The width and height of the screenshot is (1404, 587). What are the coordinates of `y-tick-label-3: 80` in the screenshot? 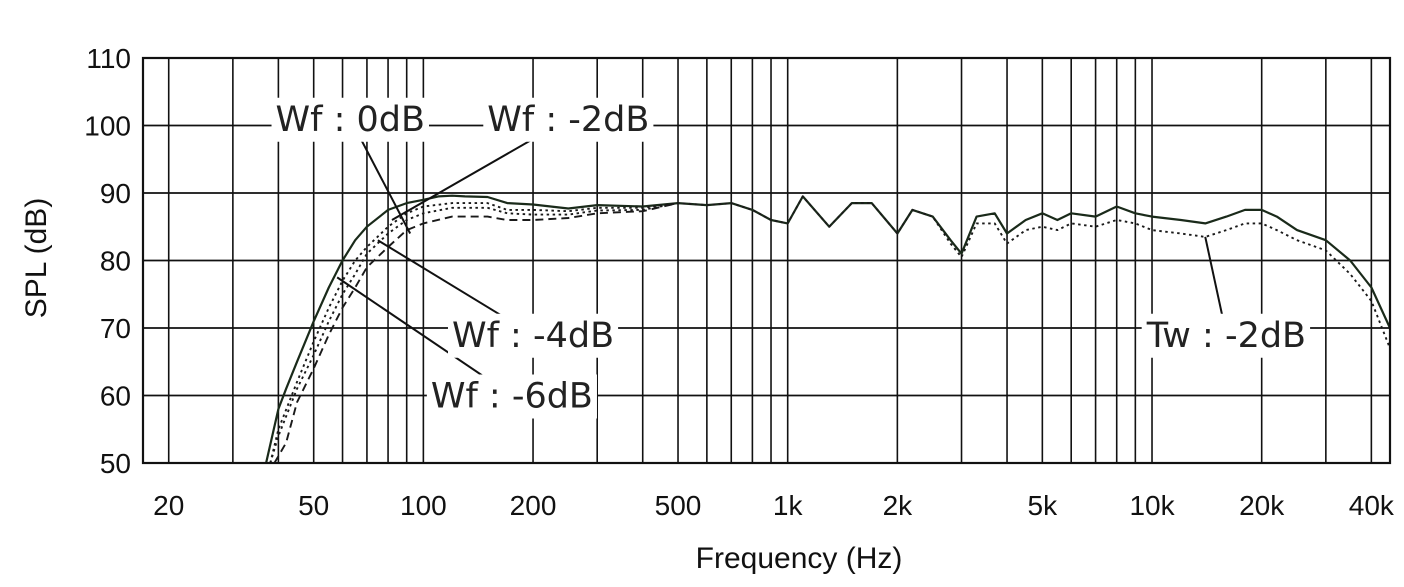 It's located at (115, 261).